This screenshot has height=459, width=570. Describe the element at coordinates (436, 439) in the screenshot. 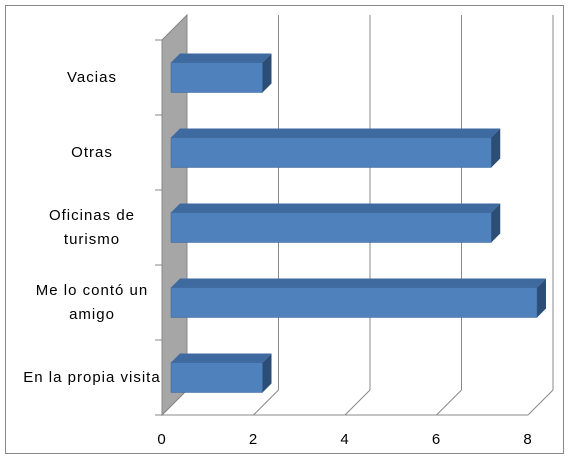

I see `x-tick-label: 6` at that location.